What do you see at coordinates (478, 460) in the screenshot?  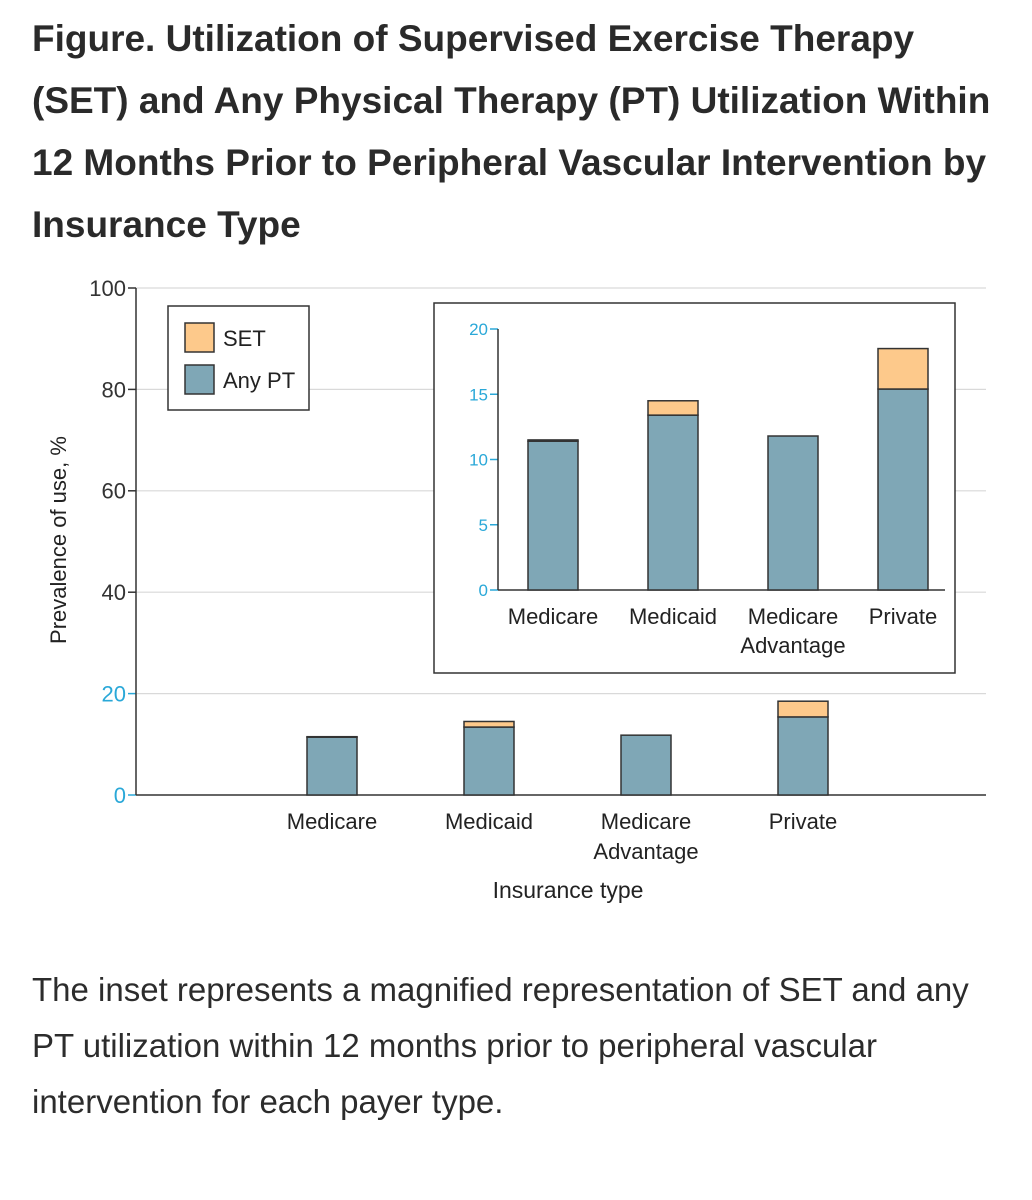 I see `inset-y-tick-label: 10` at bounding box center [478, 460].